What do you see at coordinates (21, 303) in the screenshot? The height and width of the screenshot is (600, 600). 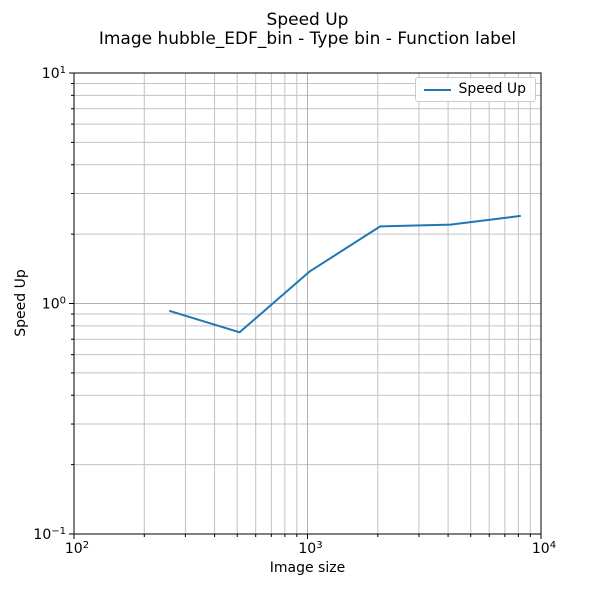 I see `y-axis-label: Speed Up` at bounding box center [21, 303].